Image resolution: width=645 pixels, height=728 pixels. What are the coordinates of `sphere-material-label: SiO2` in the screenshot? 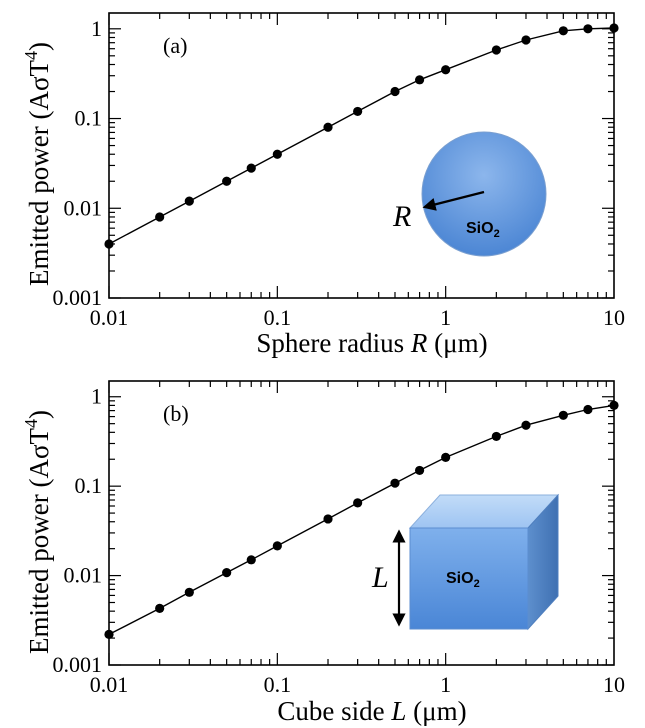 It's located at (483, 230).